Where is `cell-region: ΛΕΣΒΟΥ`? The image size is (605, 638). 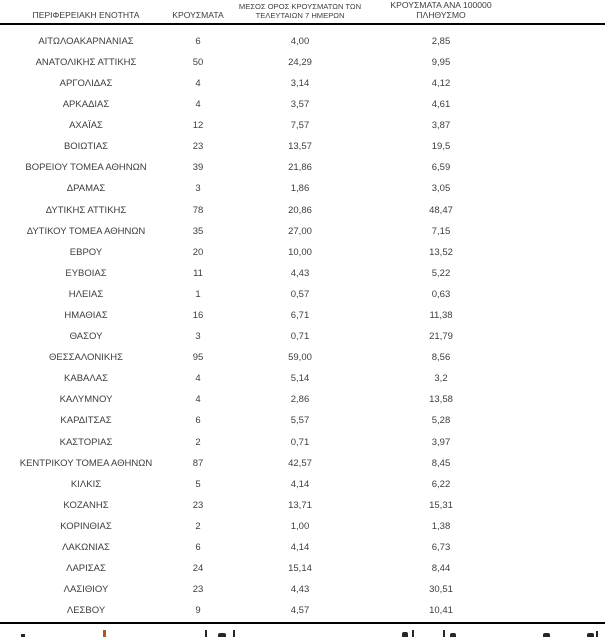 cell-region: ΛΕΣΒΟΥ is located at coordinates (86, 611).